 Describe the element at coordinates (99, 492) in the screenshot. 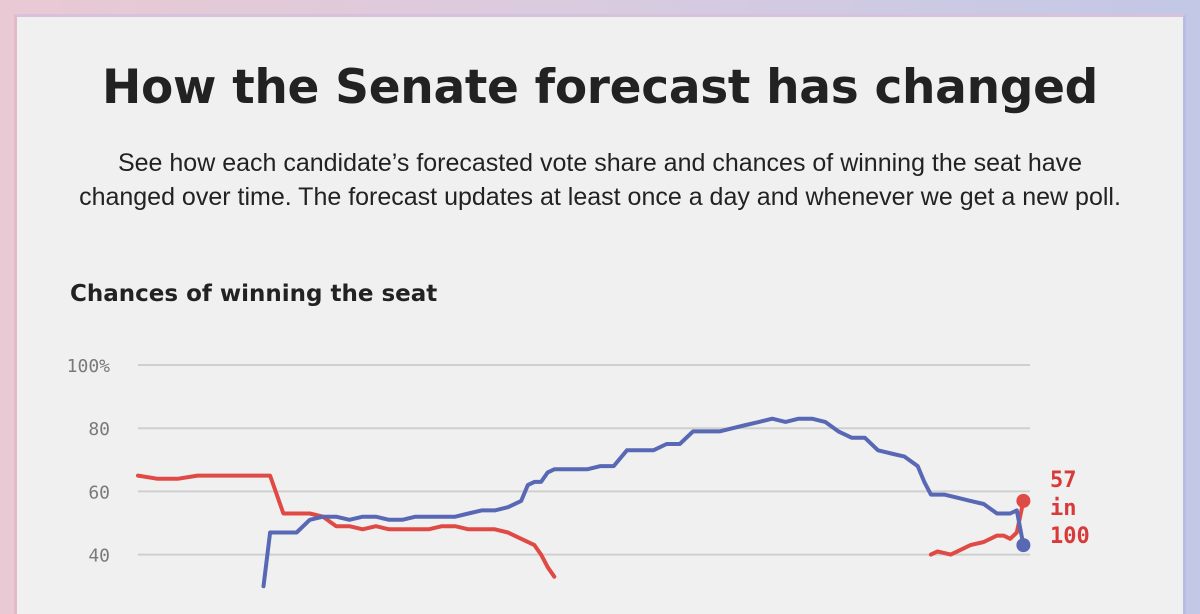

I see `y-tick-label: 60` at that location.